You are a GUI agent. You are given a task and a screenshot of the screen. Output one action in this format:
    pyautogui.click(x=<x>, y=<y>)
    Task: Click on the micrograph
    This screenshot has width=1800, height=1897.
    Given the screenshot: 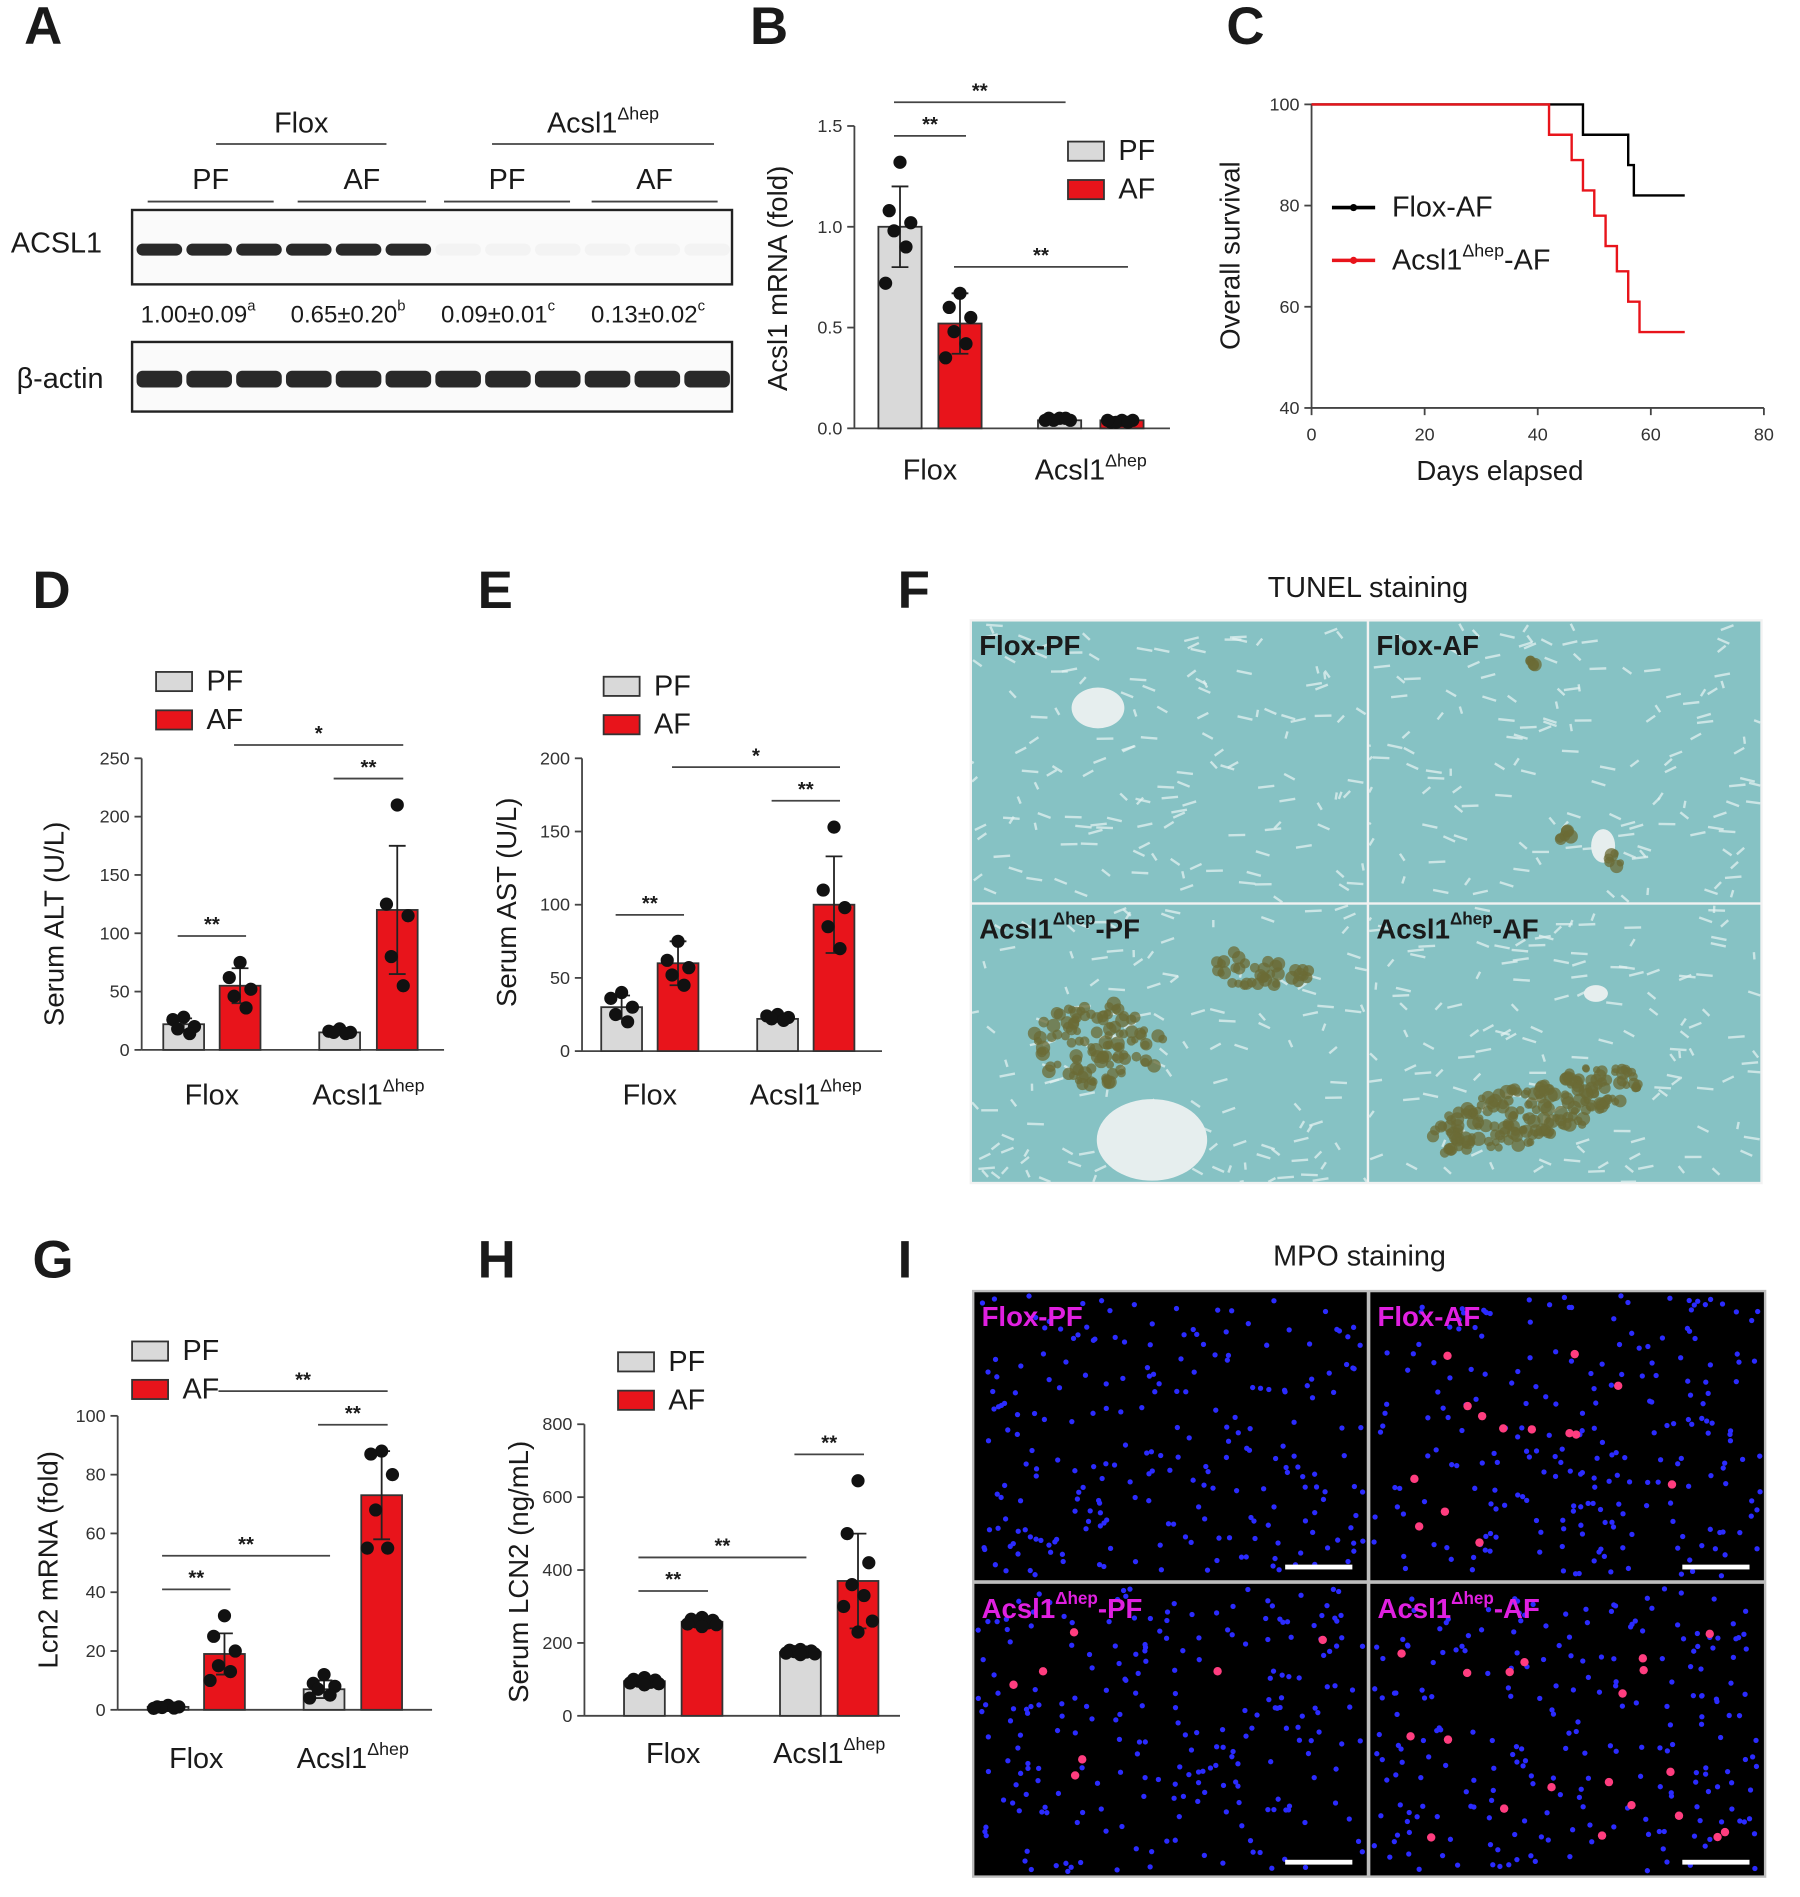 What is the action you would take?
    pyautogui.click(x=1565, y=762)
    